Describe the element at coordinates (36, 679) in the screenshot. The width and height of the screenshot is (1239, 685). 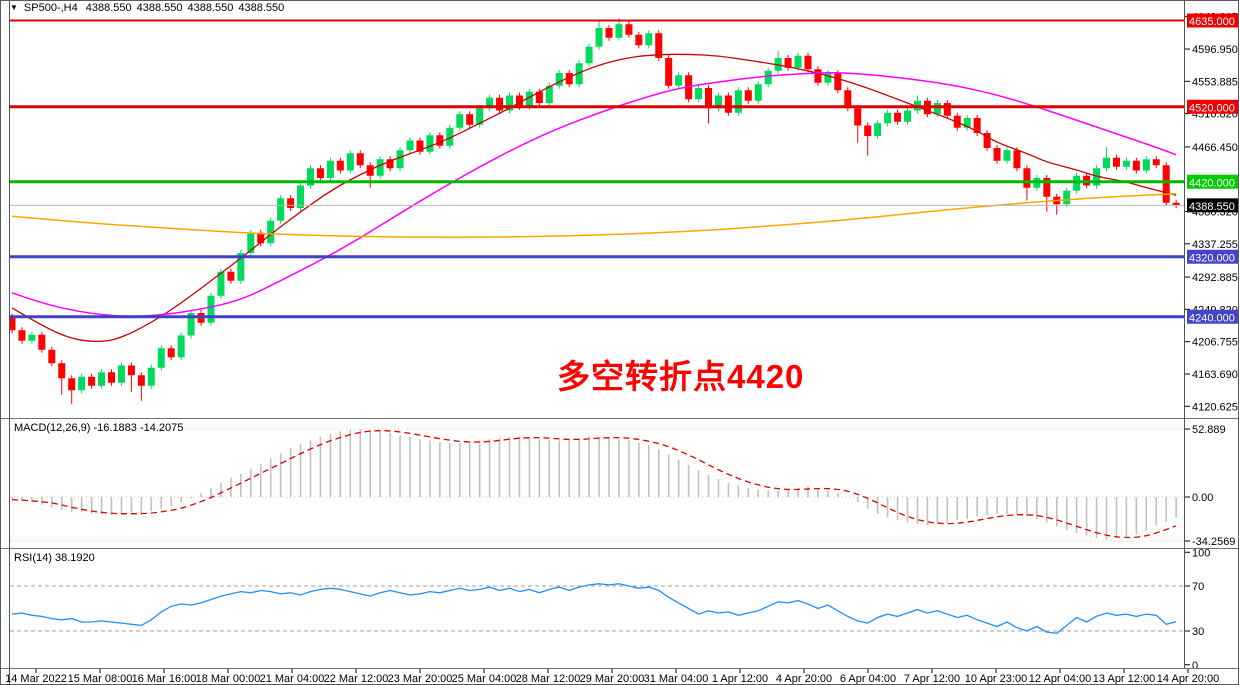
I see `time-axis-label: 14 Mar 2022` at that location.